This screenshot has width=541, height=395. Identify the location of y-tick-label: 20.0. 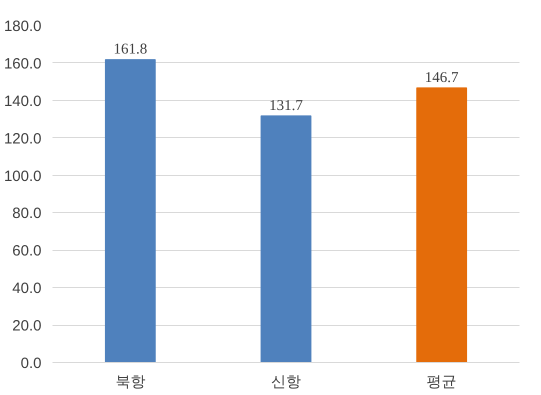
(27, 326).